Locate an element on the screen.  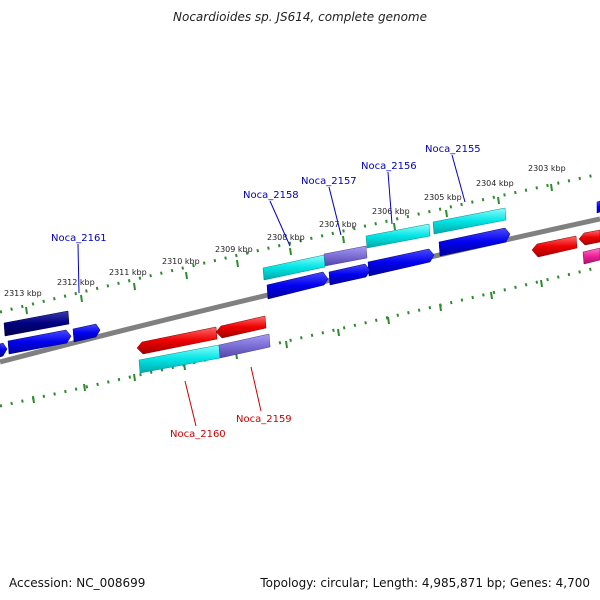
gene-label-noca-2155: Noca_2155 is located at coordinates (453, 149).